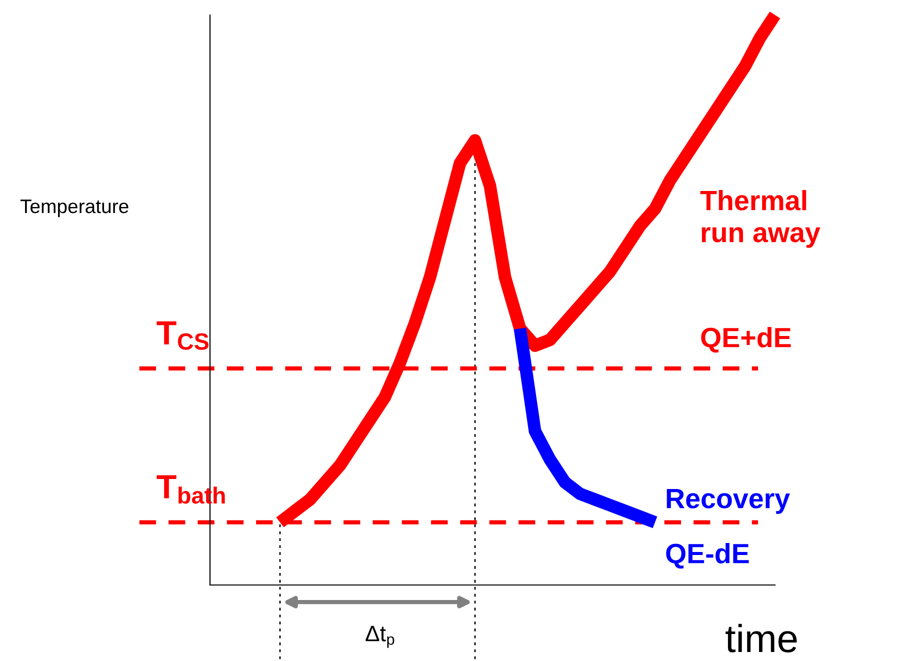  What do you see at coordinates (182, 335) in the screenshot?
I see `ref-line-label: T$_{CS}$` at bounding box center [182, 335].